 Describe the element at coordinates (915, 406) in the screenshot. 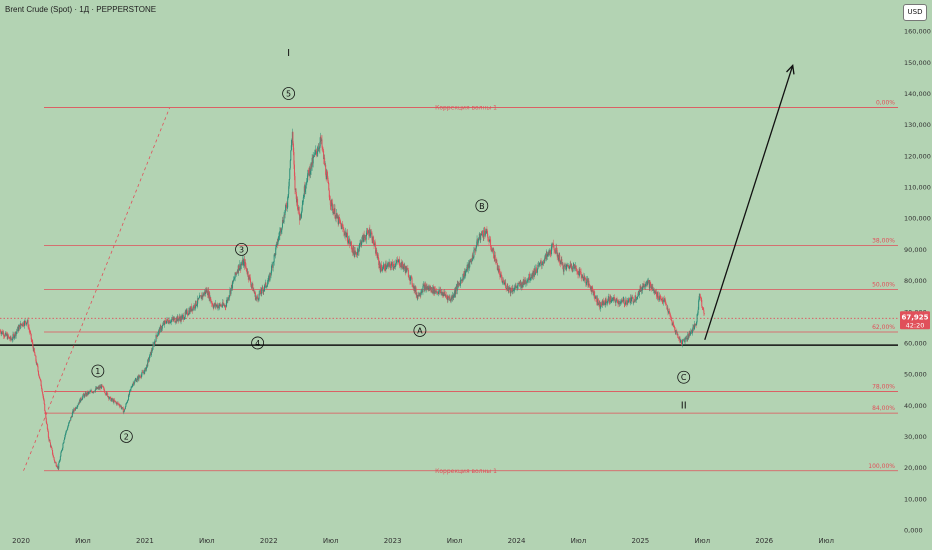

I see `y-tick-label: 40,000` at that location.